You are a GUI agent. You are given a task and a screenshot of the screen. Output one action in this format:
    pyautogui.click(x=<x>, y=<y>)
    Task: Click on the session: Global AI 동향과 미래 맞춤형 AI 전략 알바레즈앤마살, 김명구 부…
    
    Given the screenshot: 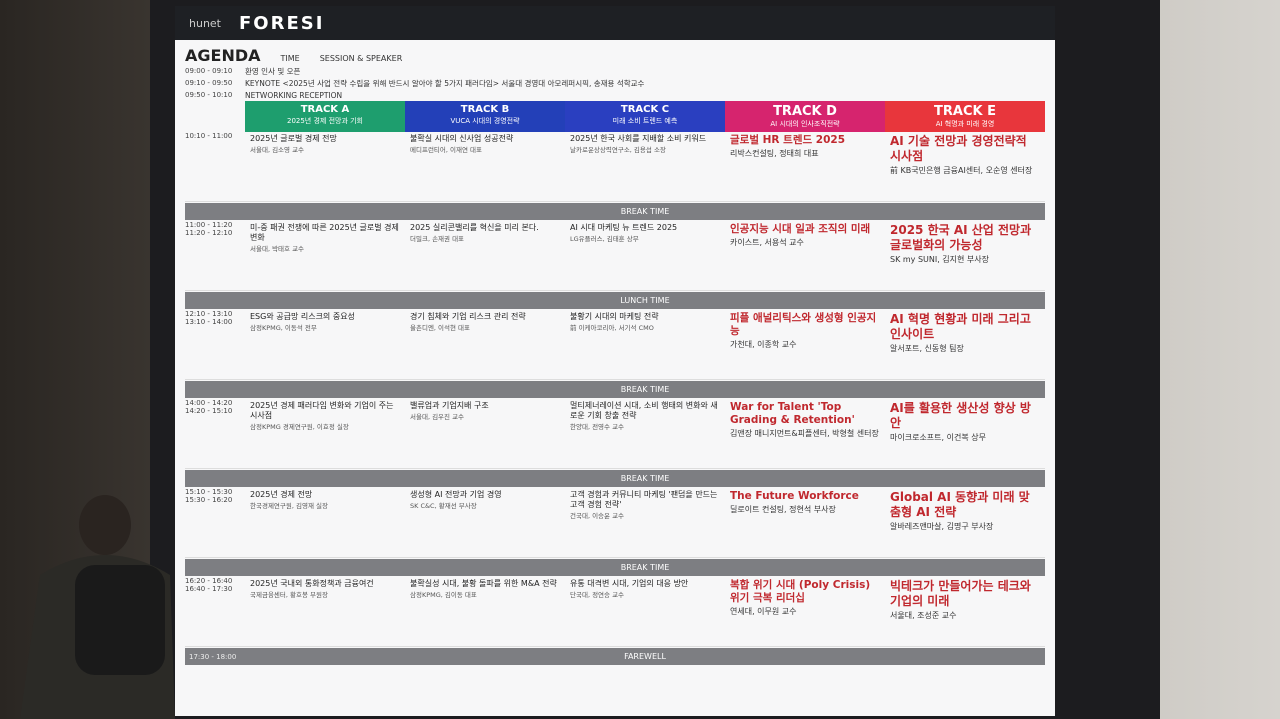 What is the action you would take?
    pyautogui.click(x=965, y=522)
    